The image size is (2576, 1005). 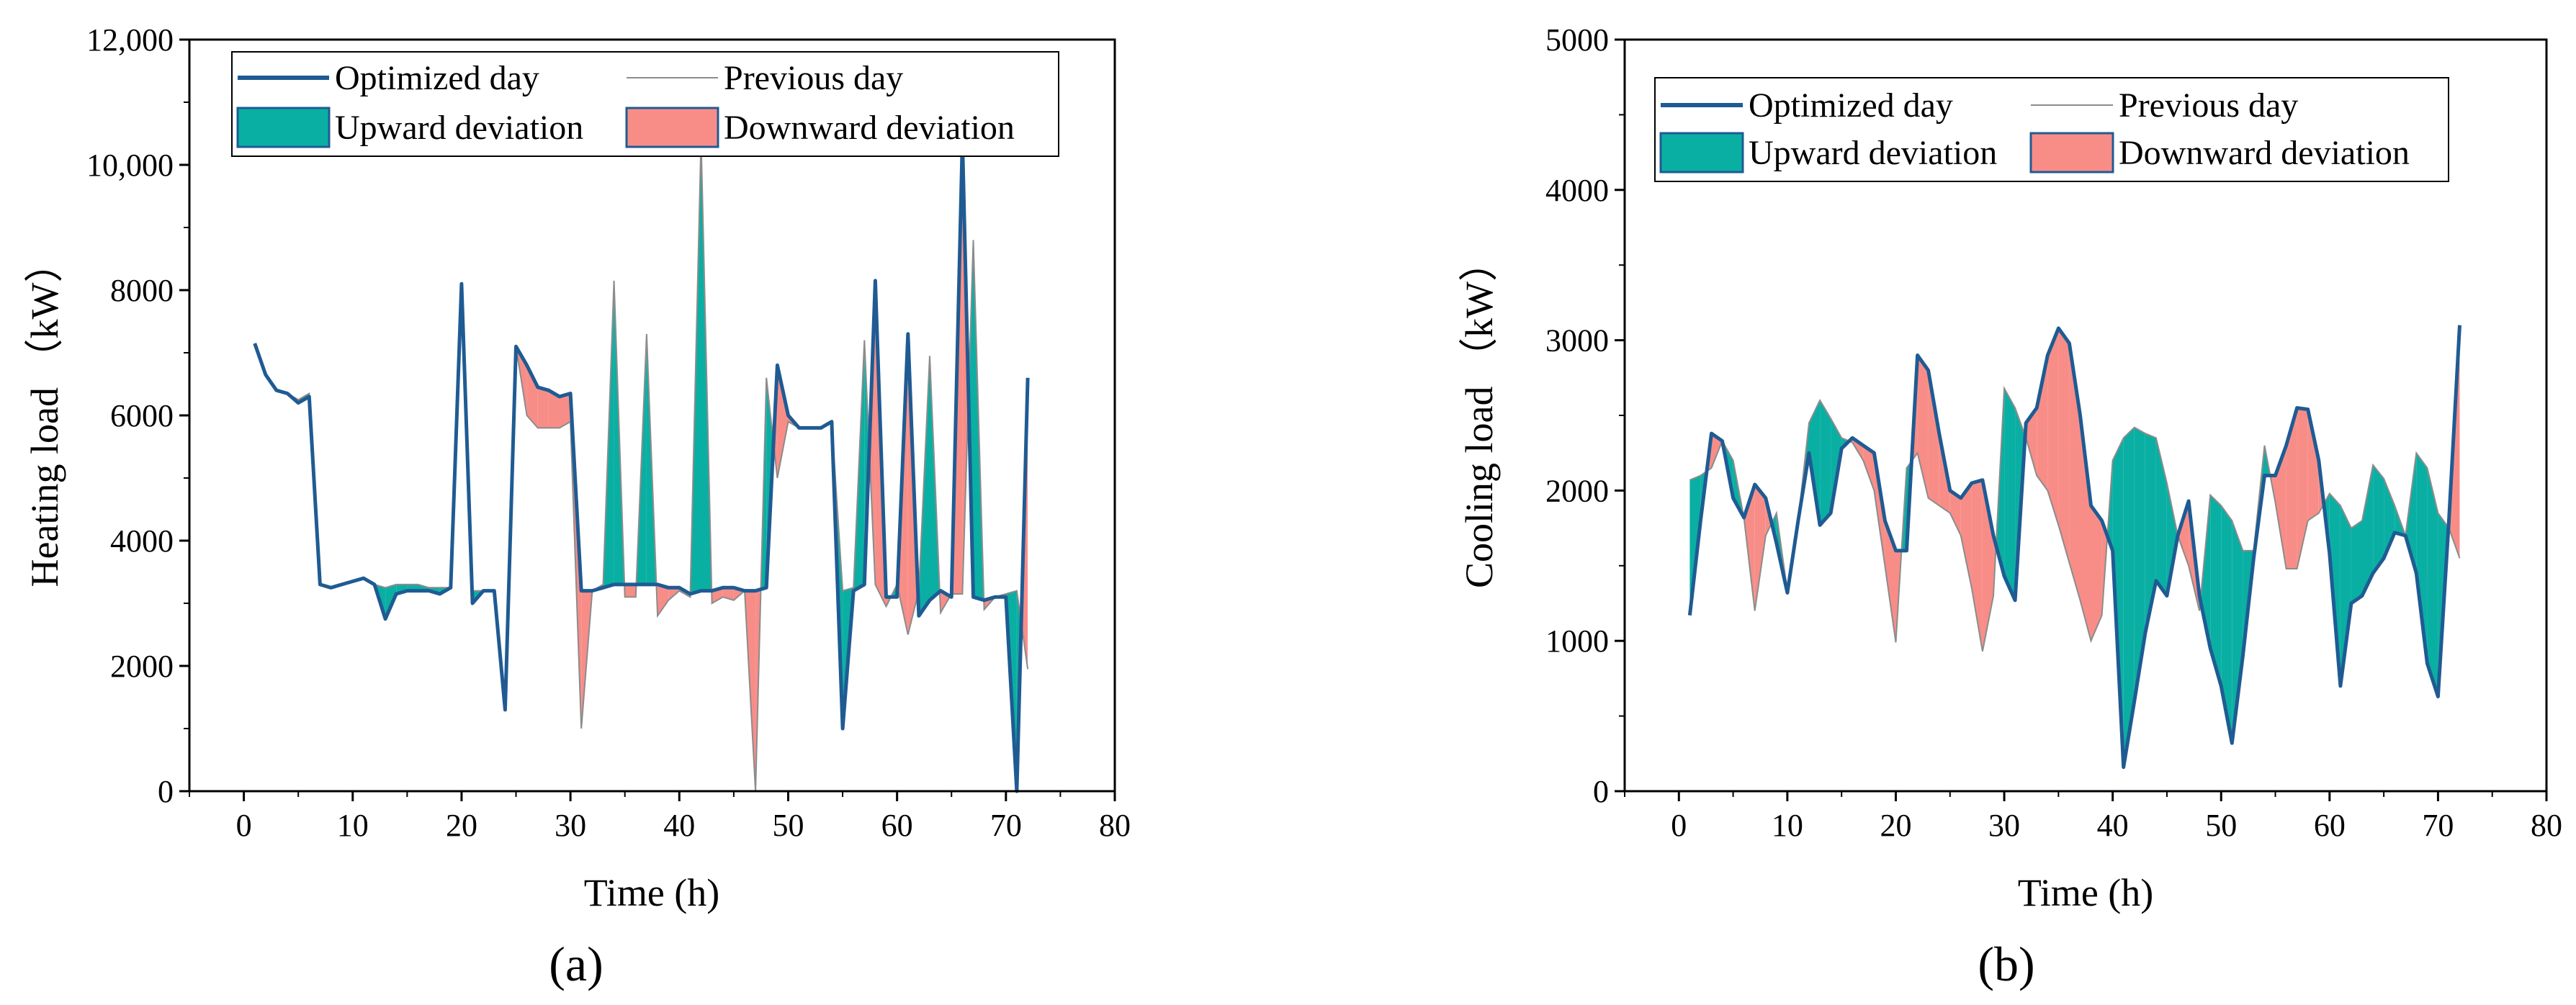 I want to click on y-tick-label: 10,000, so click(x=130, y=165).